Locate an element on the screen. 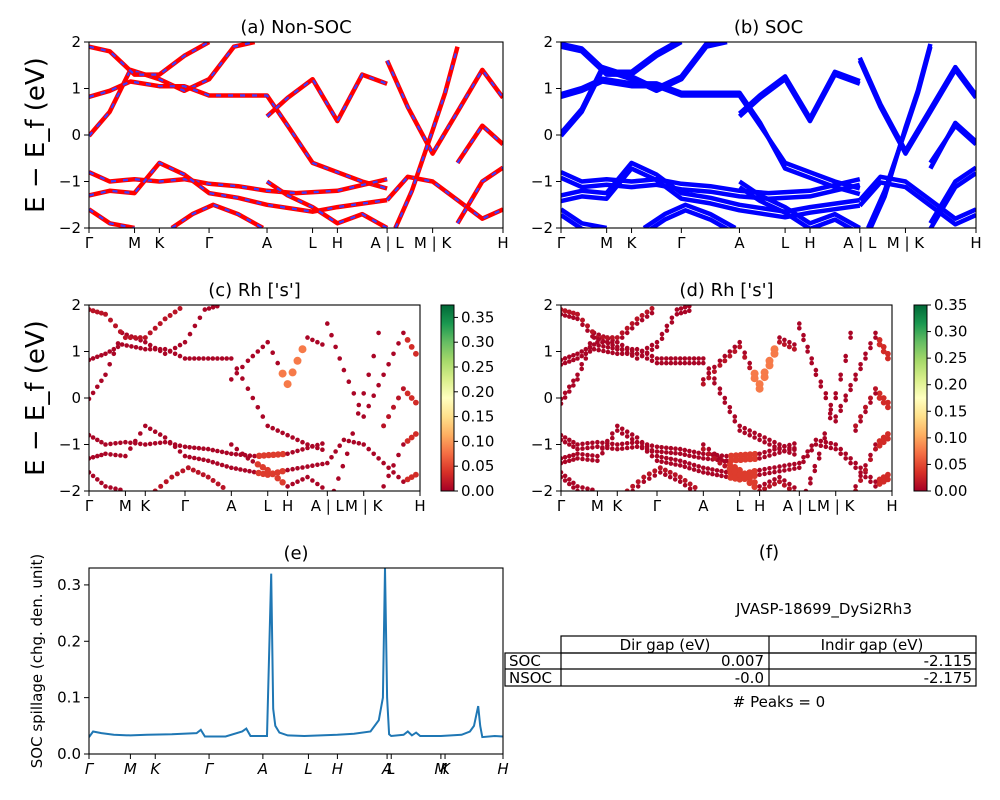 The height and width of the screenshot is (800, 1000). panel-a-title: (a) Non-SOC is located at coordinates (295, 27).